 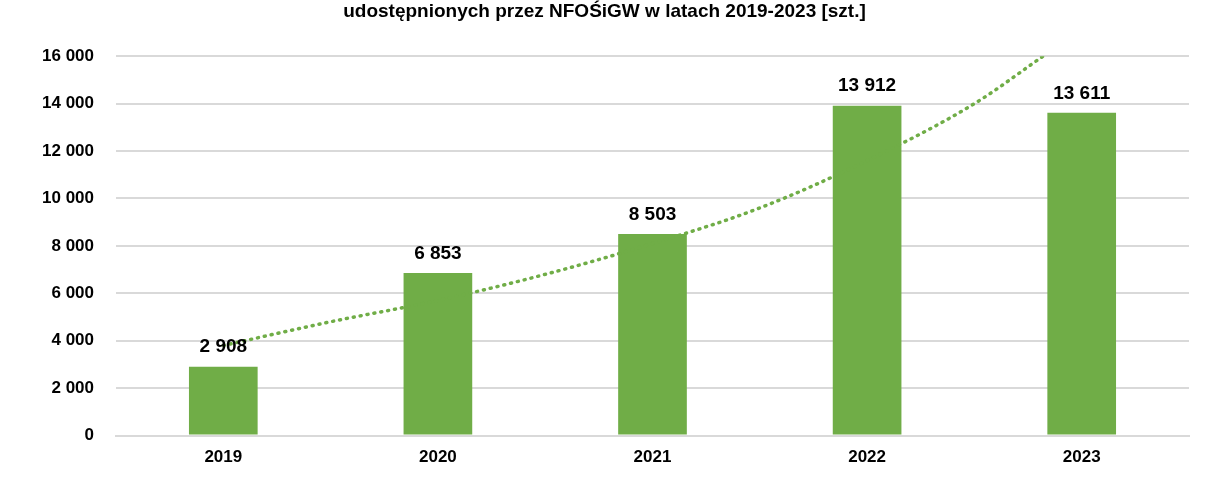 What do you see at coordinates (68, 55) in the screenshot?
I see `y-tick-label: 16 000` at bounding box center [68, 55].